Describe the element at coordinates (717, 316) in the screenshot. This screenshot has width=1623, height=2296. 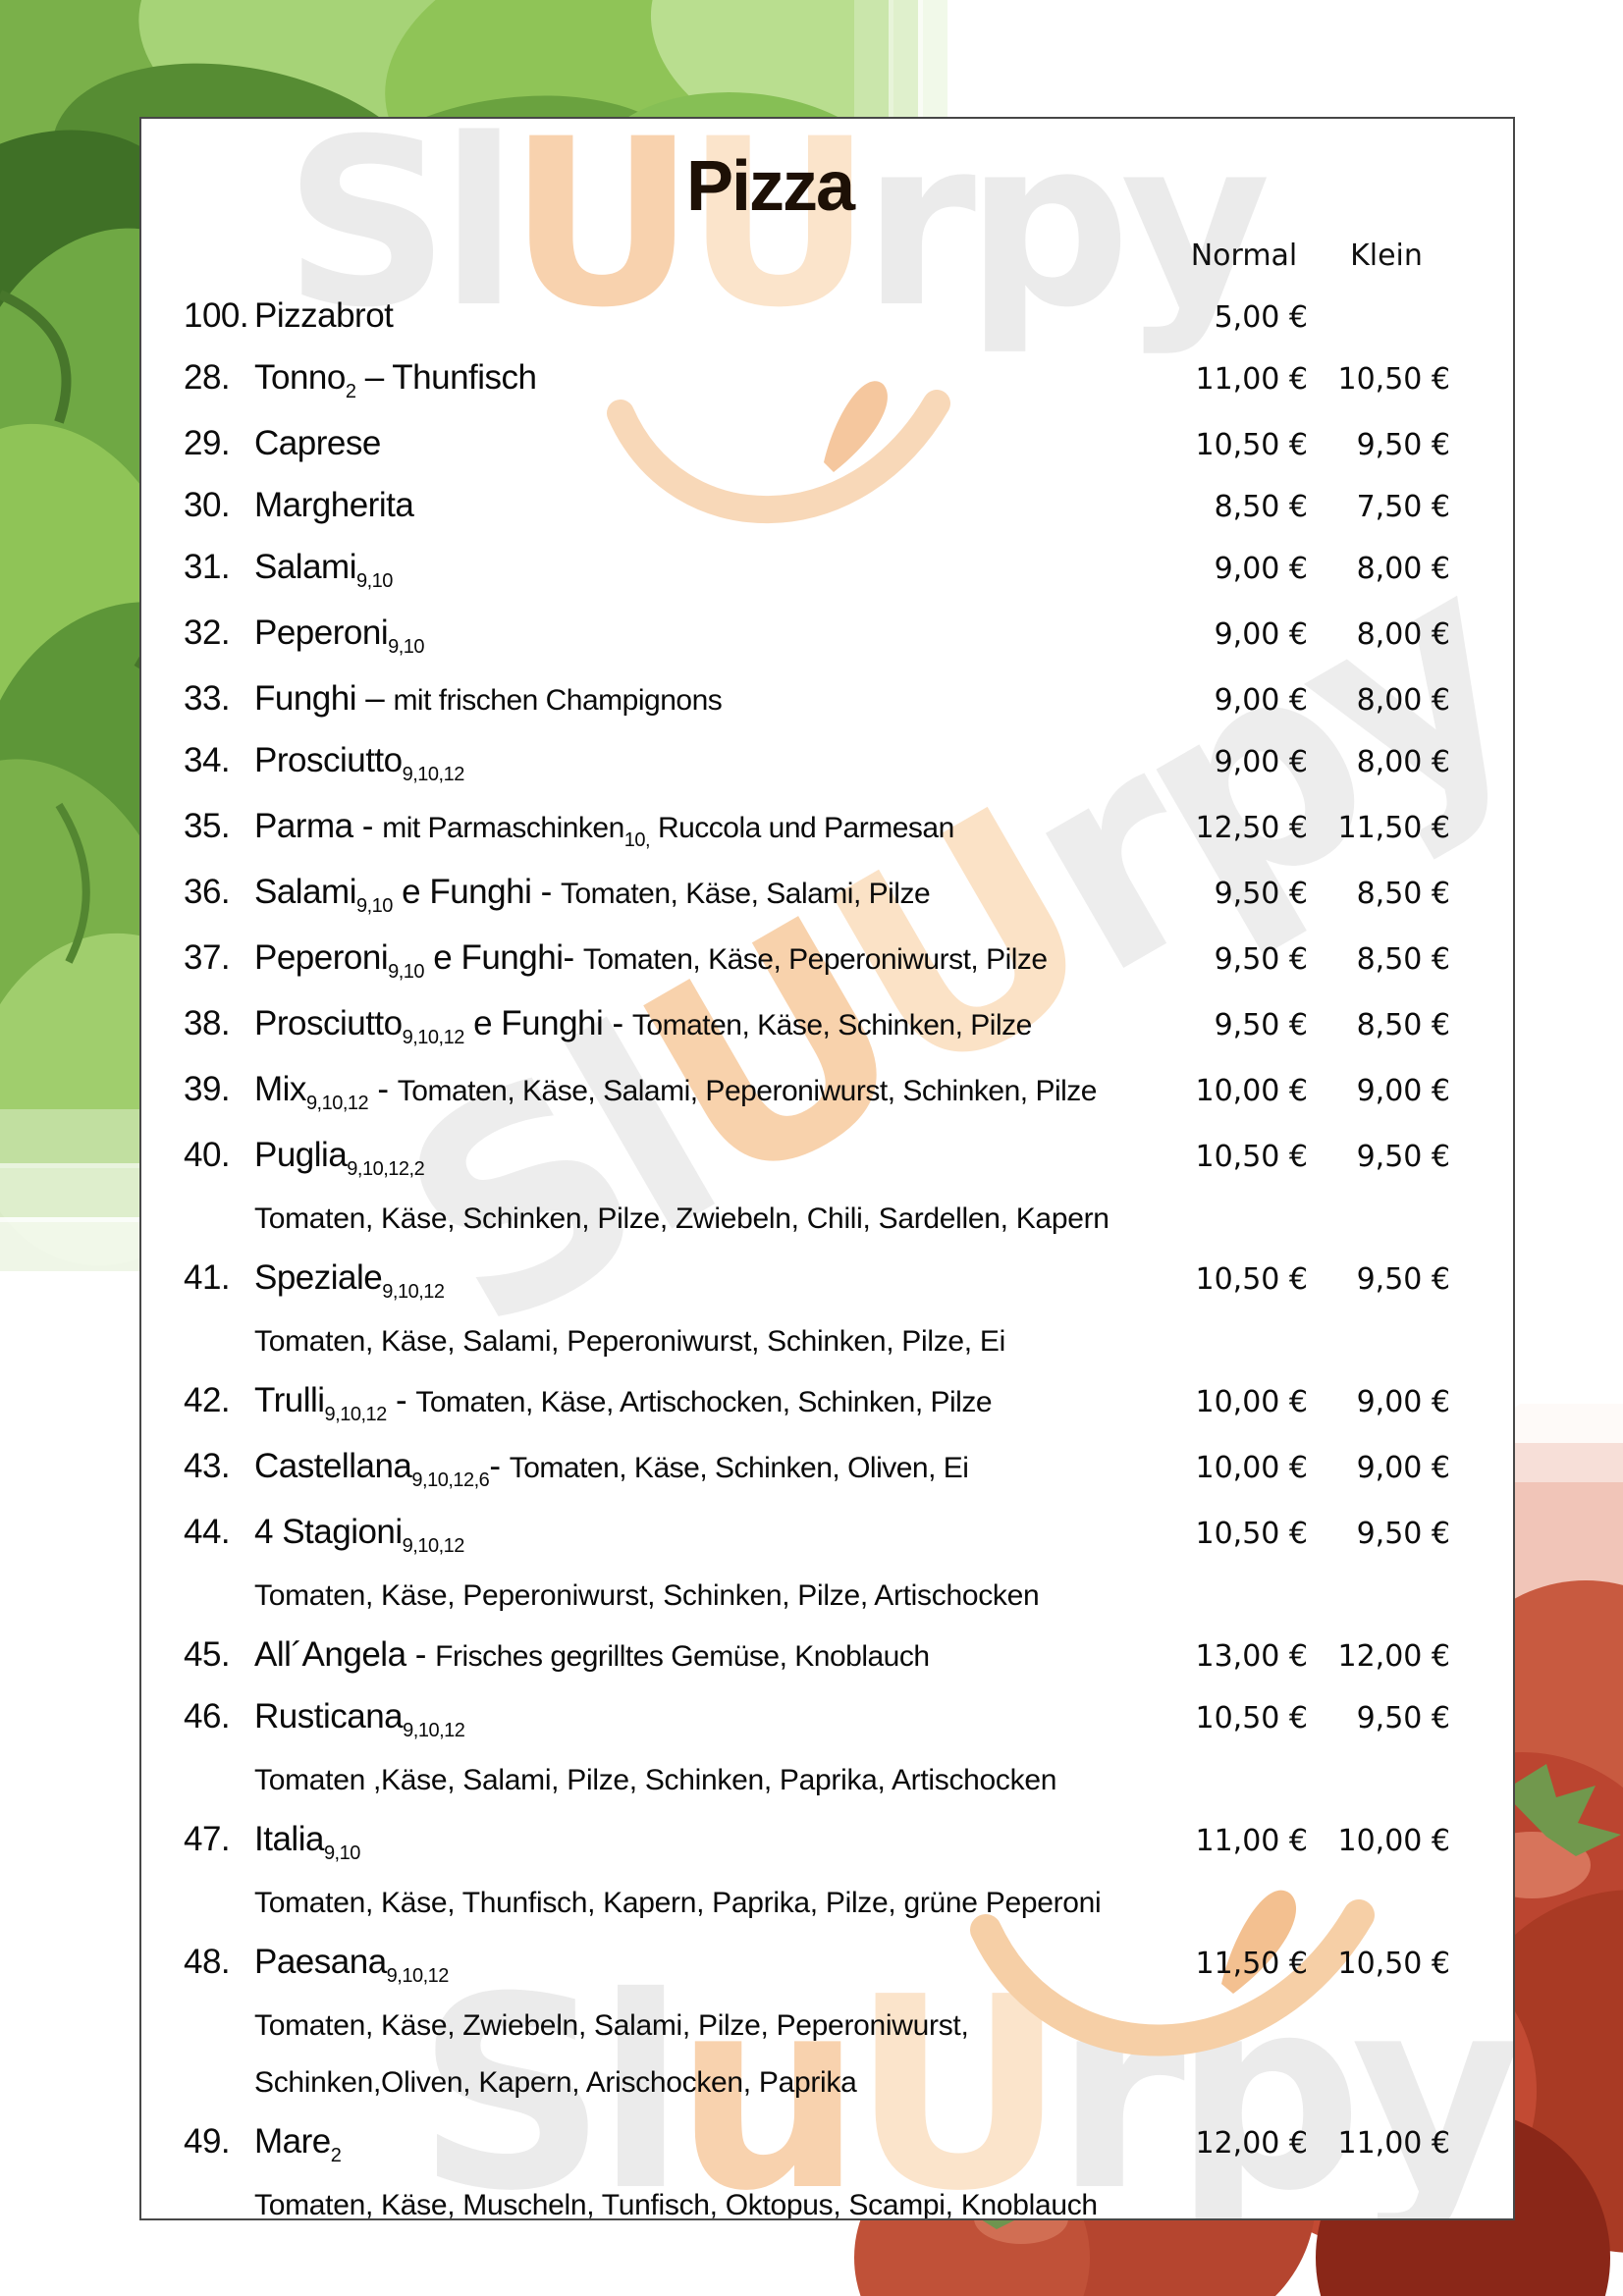
I see `item-body: Pizzabrot` at that location.